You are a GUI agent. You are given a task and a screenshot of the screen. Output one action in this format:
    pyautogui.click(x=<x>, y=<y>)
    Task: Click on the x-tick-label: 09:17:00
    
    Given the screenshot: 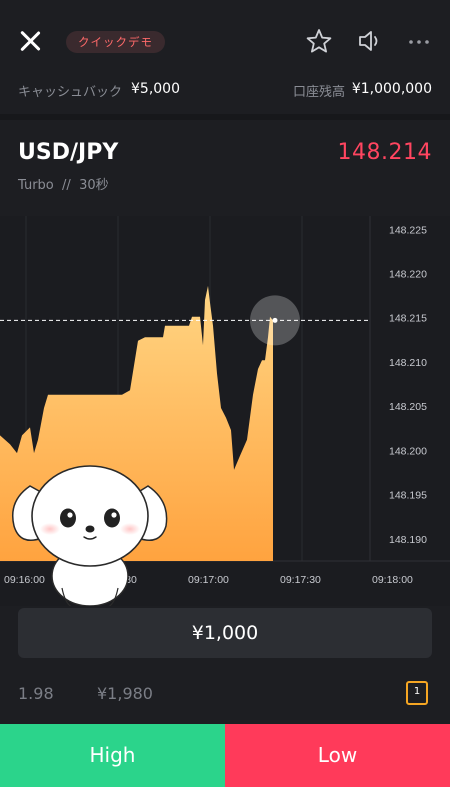 What is the action you would take?
    pyautogui.click(x=208, y=580)
    